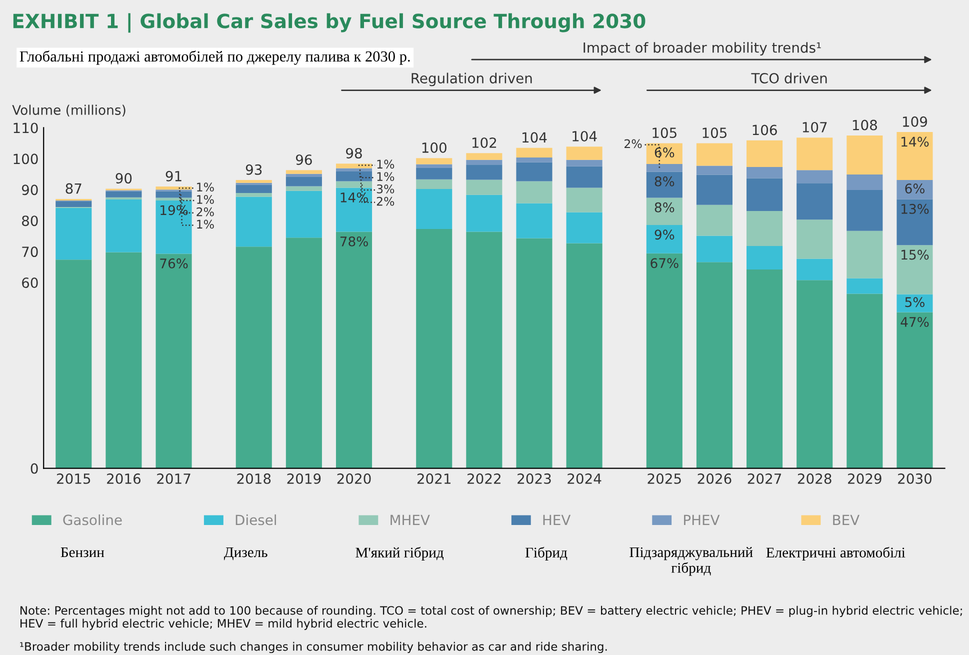  What do you see at coordinates (664, 478) in the screenshot?
I see `x-tick-label: 2025` at bounding box center [664, 478].